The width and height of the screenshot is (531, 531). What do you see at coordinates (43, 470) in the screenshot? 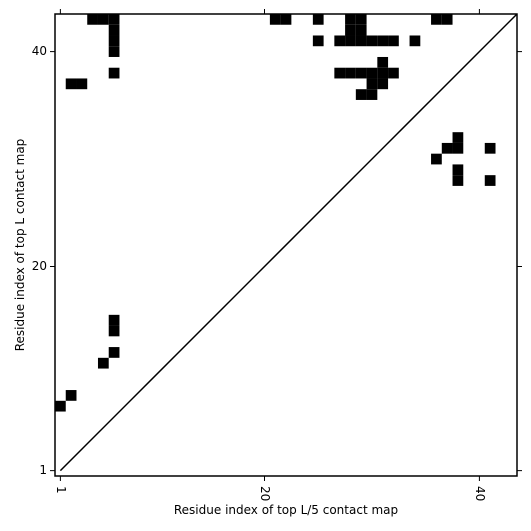
I see `y-tick-label: 1` at bounding box center [43, 470].